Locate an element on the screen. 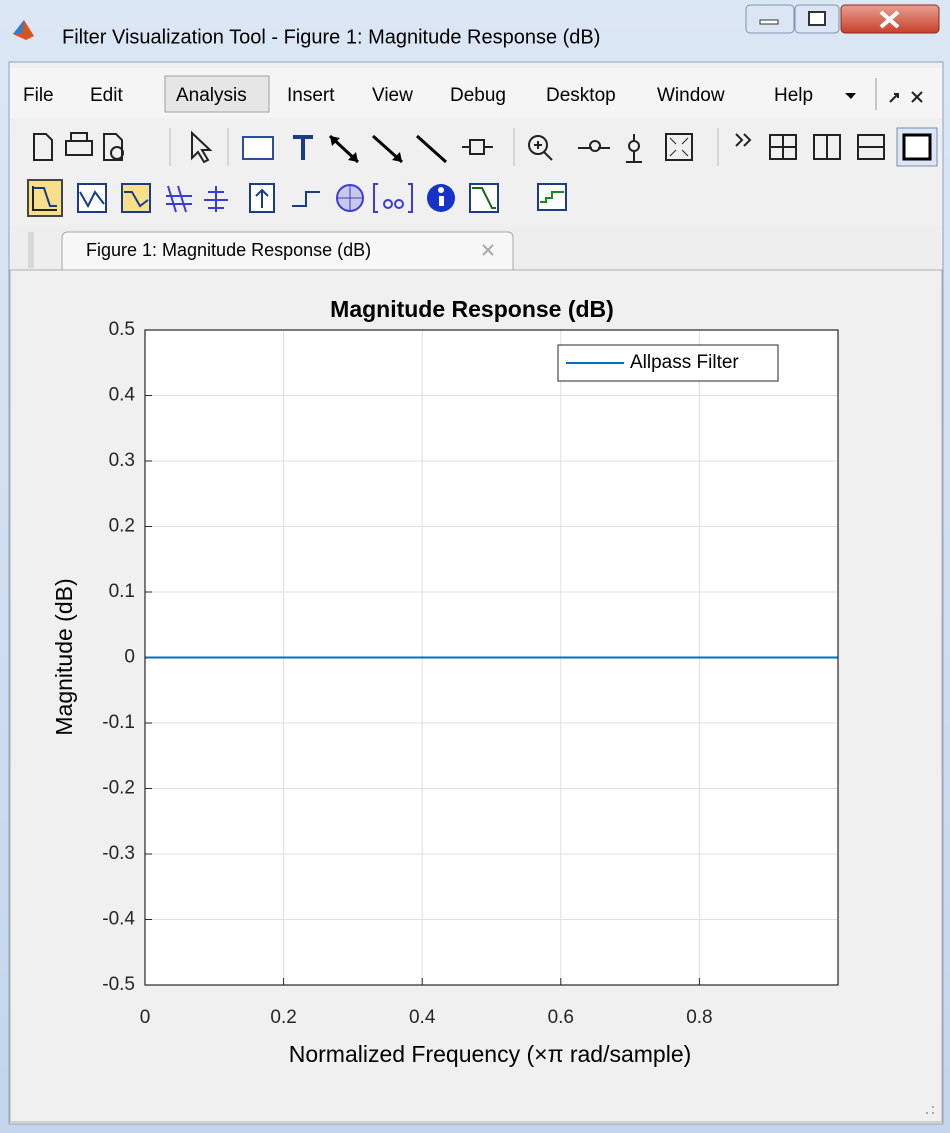 This screenshot has width=950, height=1133. menu-item: Desktop is located at coordinates (581, 95).